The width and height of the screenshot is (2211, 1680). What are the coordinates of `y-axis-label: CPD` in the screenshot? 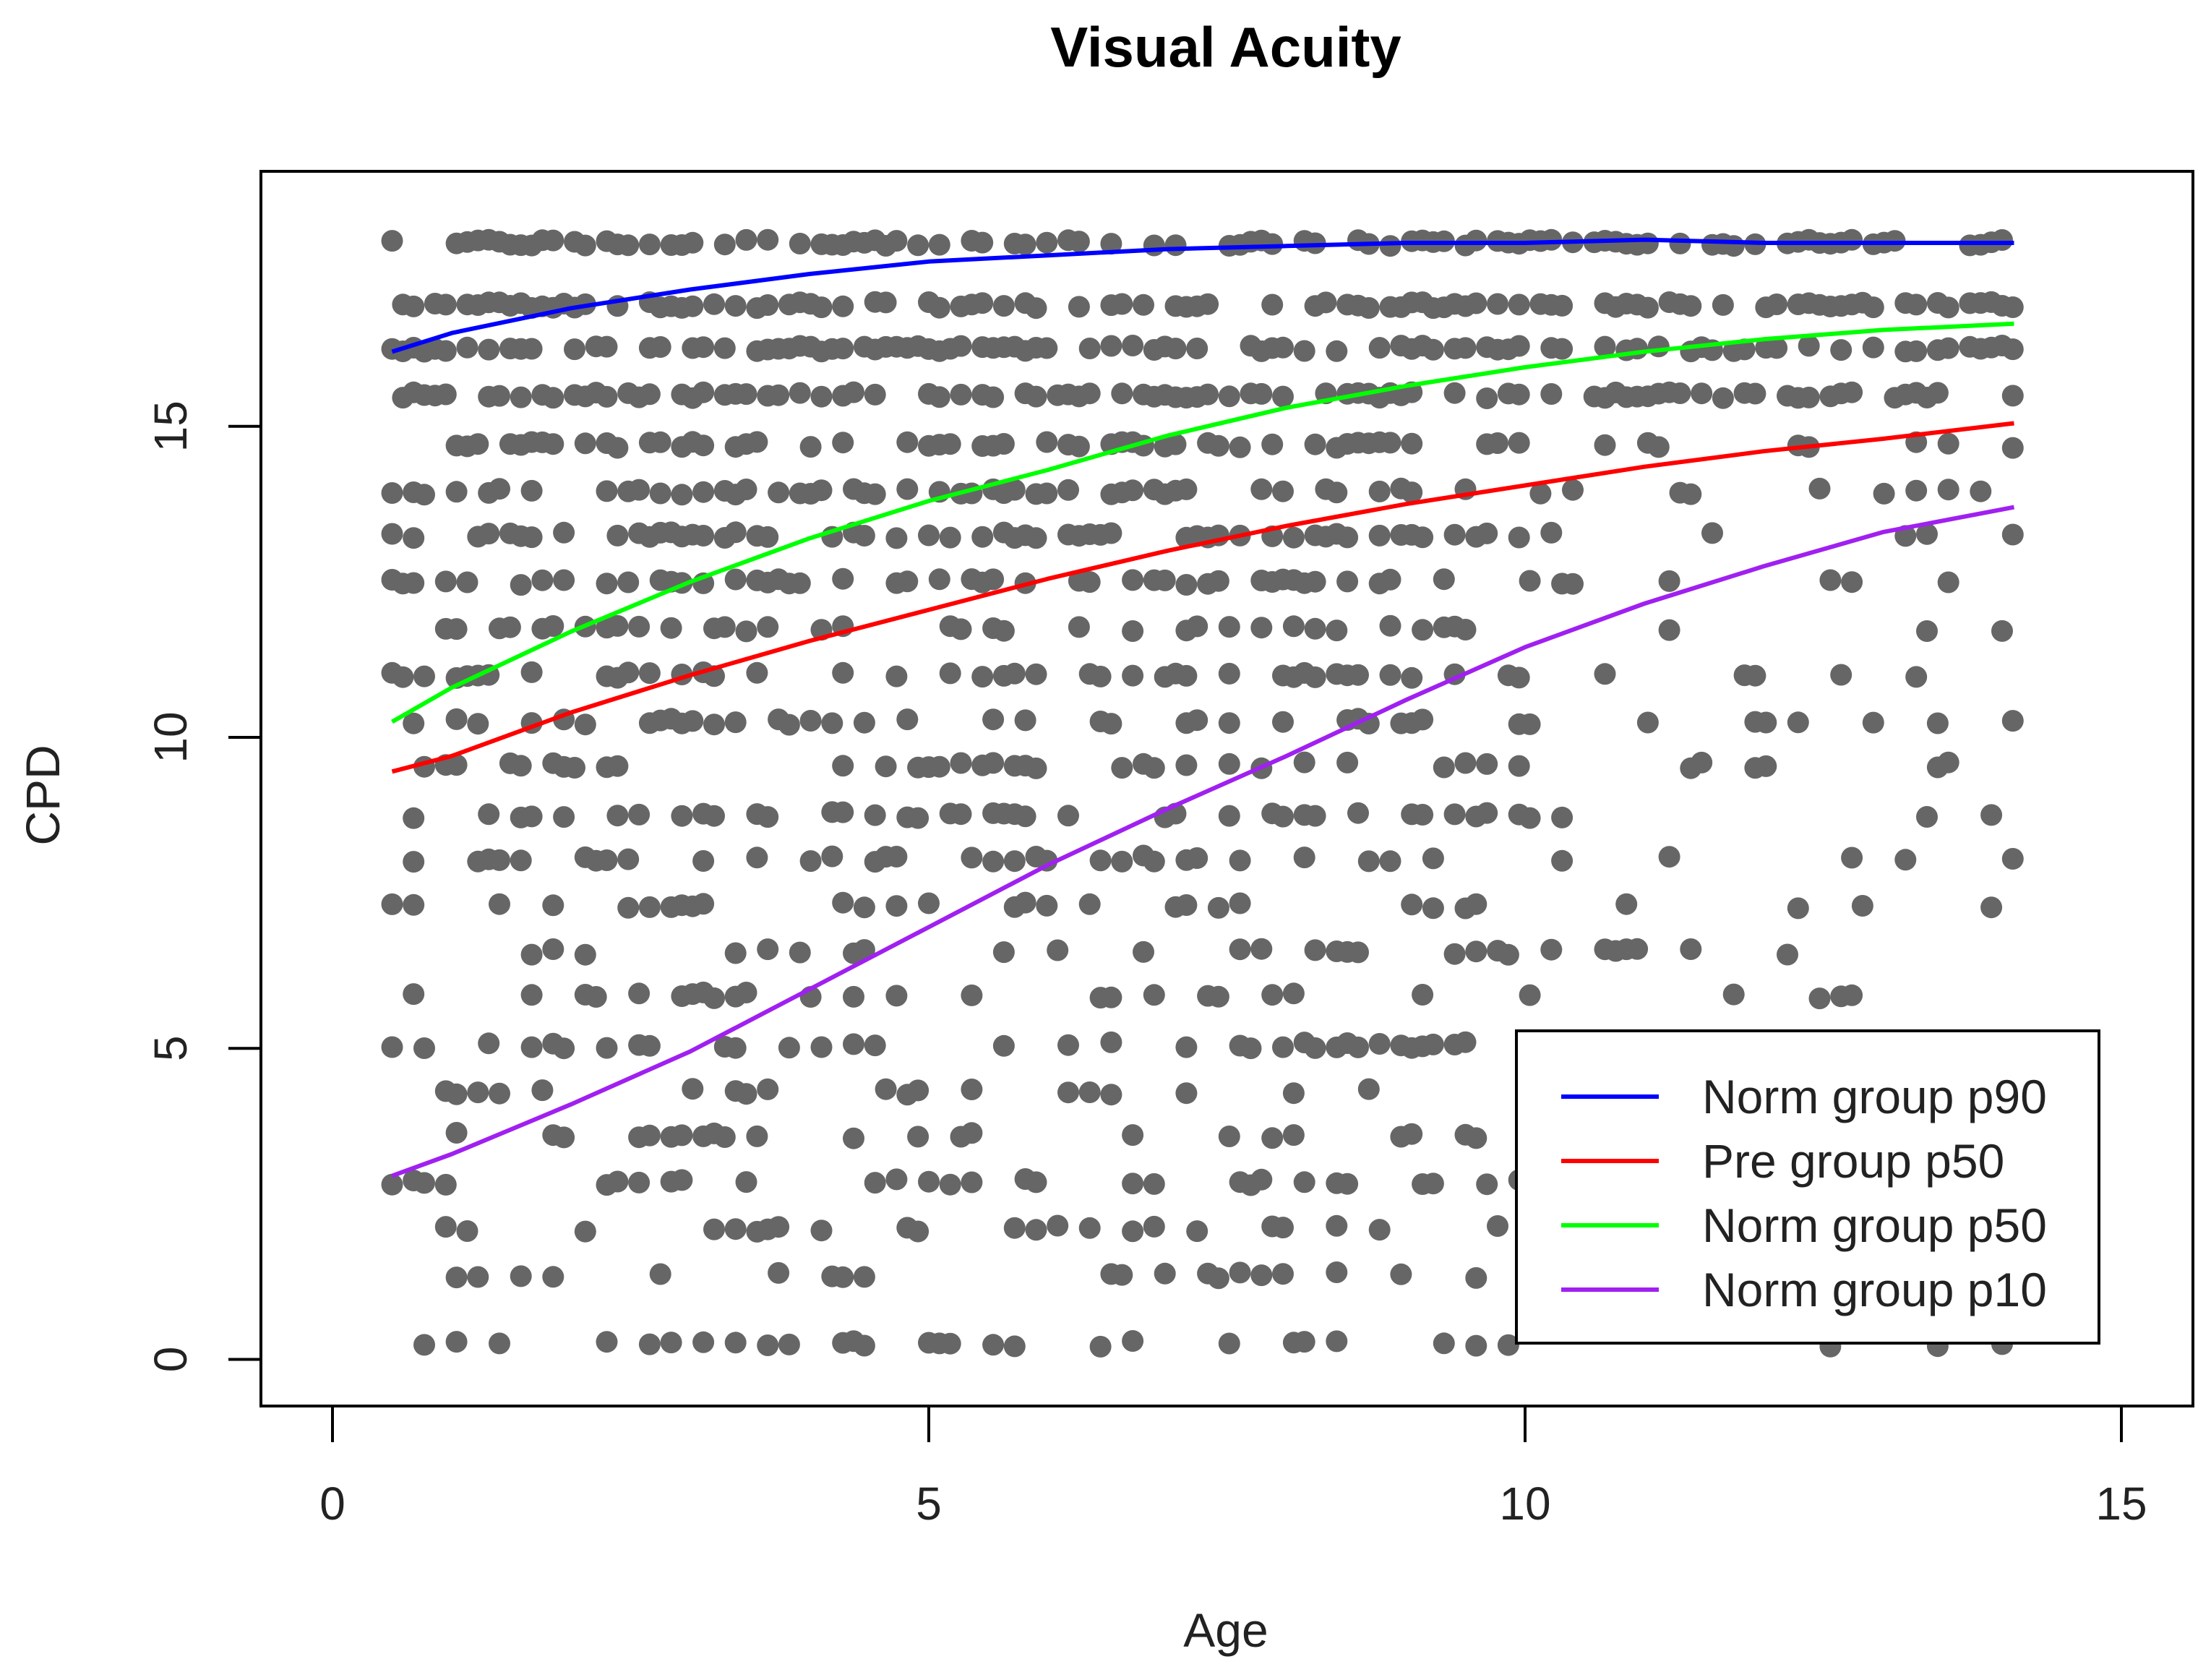 It's located at (42, 795).